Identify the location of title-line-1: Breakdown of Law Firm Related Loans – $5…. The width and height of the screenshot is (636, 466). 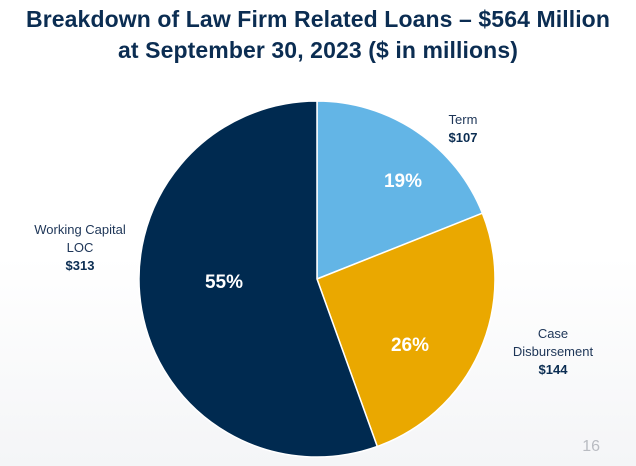
(318, 19).